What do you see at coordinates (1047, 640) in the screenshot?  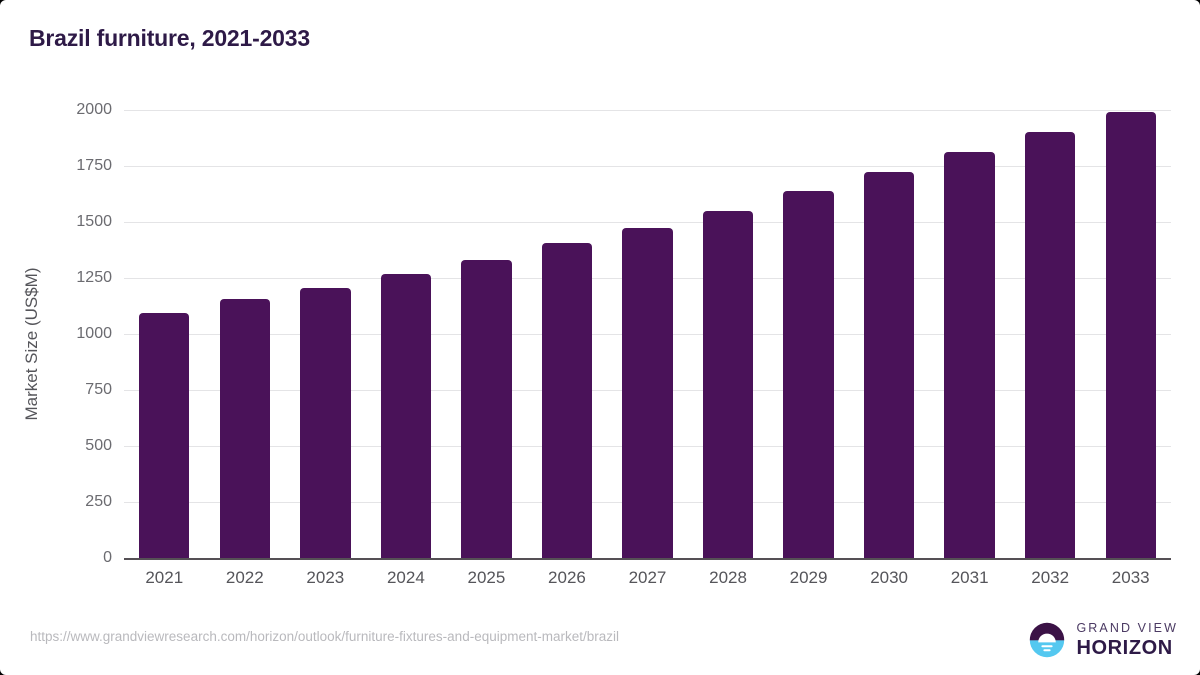 I see `horizon-logo-icon` at bounding box center [1047, 640].